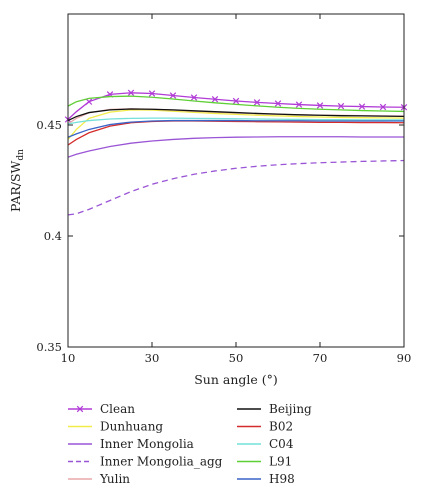  What do you see at coordinates (404, 358) in the screenshot?
I see `x-tick-label-4: 90` at bounding box center [404, 358].